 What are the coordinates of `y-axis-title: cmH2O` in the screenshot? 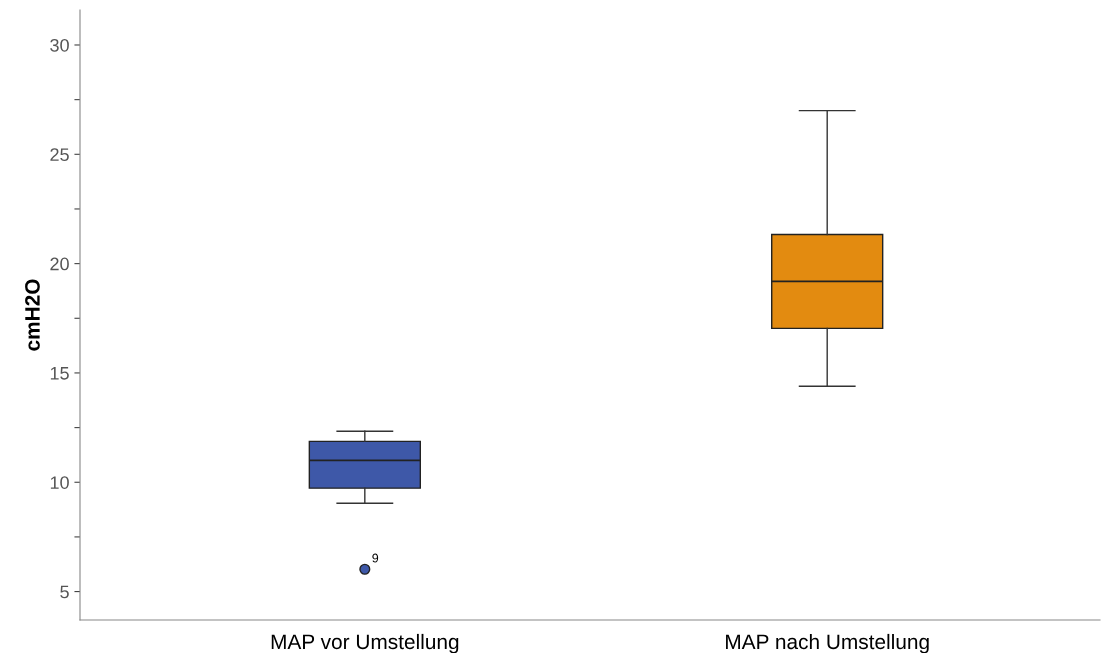 It's located at (32, 315).